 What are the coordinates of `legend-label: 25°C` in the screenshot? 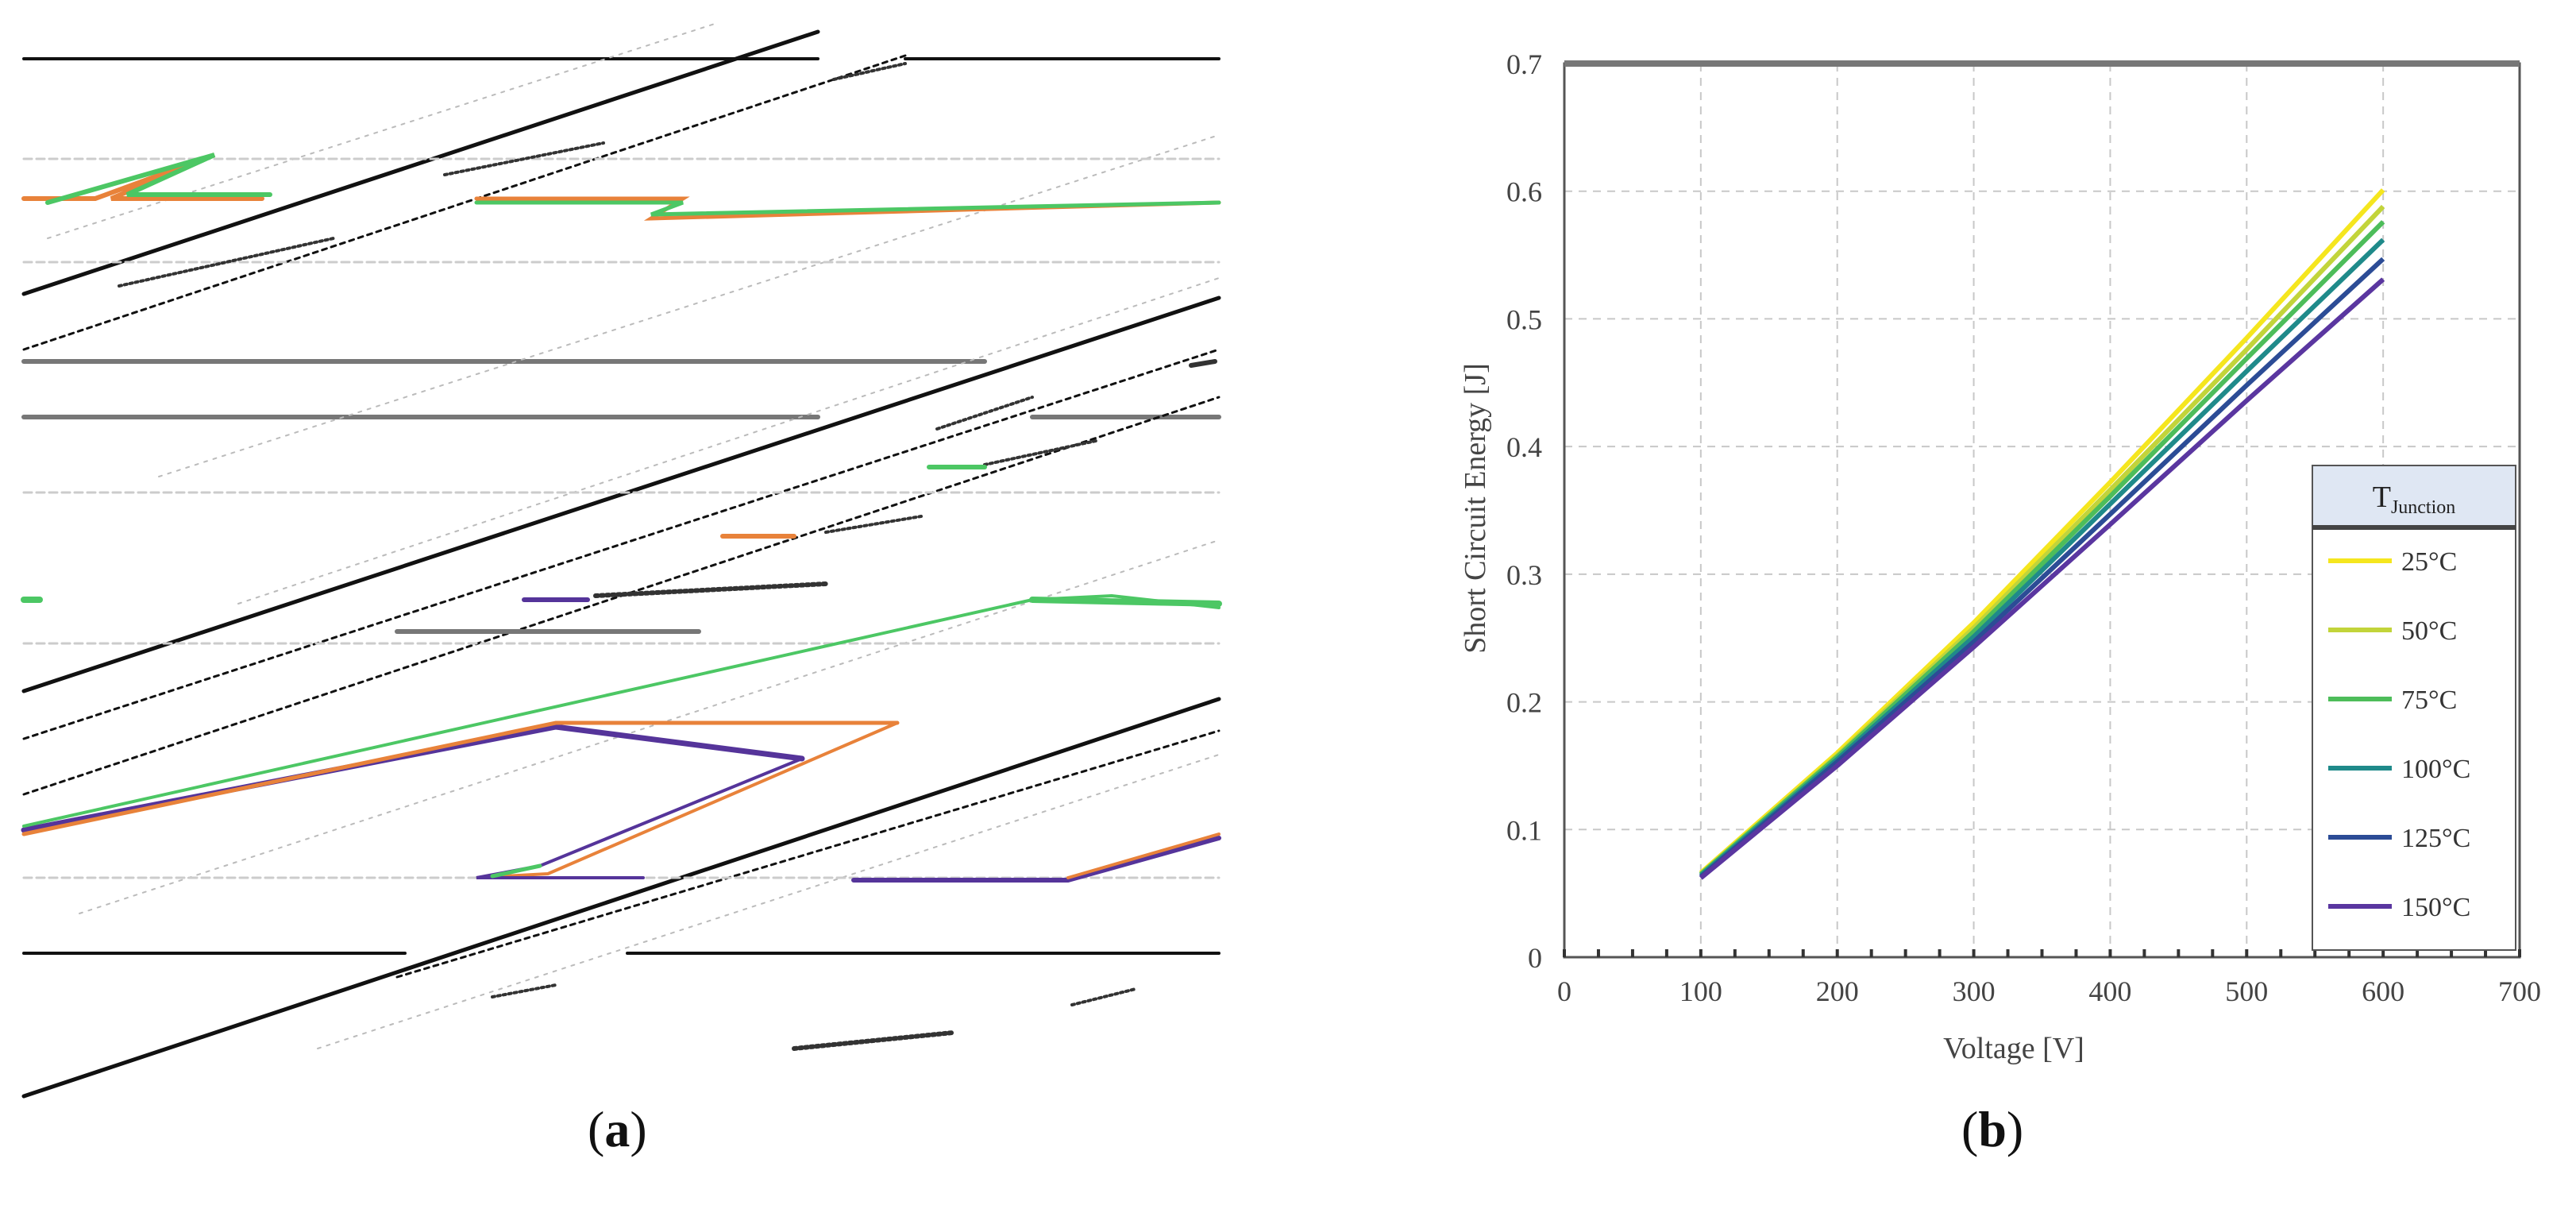 It's located at (2429, 562).